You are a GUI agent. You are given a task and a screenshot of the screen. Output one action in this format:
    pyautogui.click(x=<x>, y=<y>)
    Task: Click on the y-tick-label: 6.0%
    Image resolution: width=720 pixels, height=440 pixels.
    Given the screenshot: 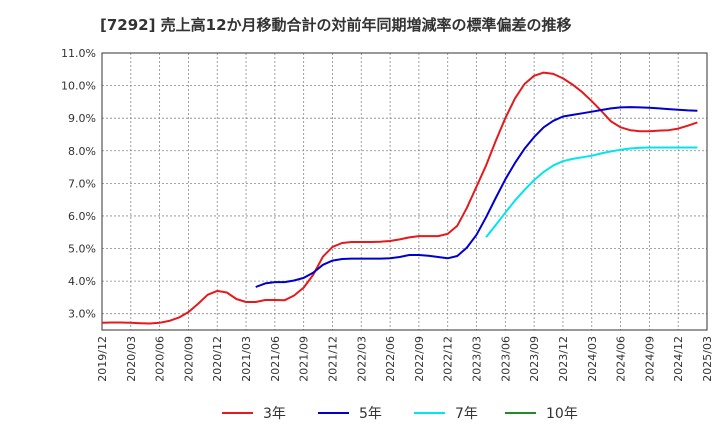 What is the action you would take?
    pyautogui.click(x=82, y=216)
    